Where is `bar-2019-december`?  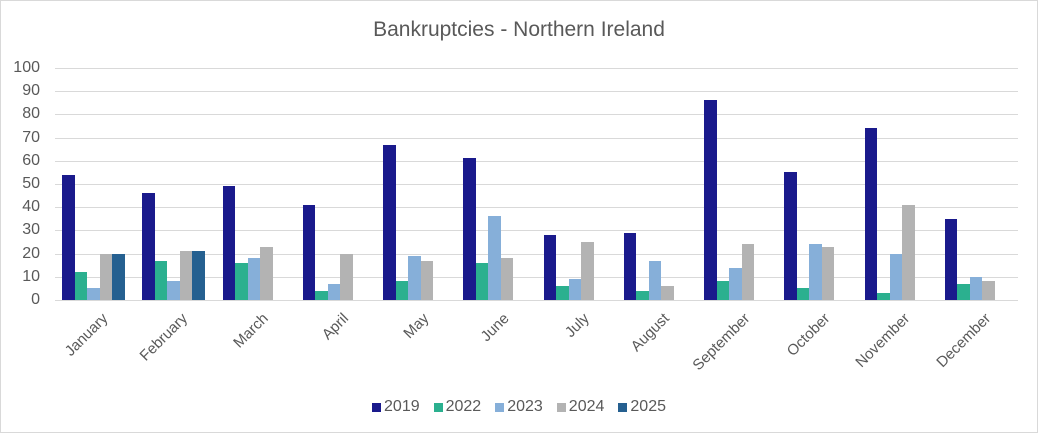 bar-2019-december is located at coordinates (951, 259).